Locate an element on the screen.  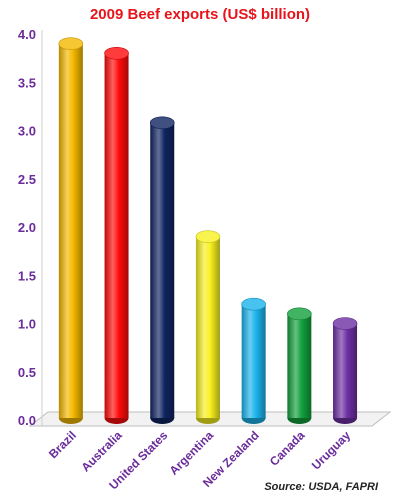
bar-canada is located at coordinates (299, 365).